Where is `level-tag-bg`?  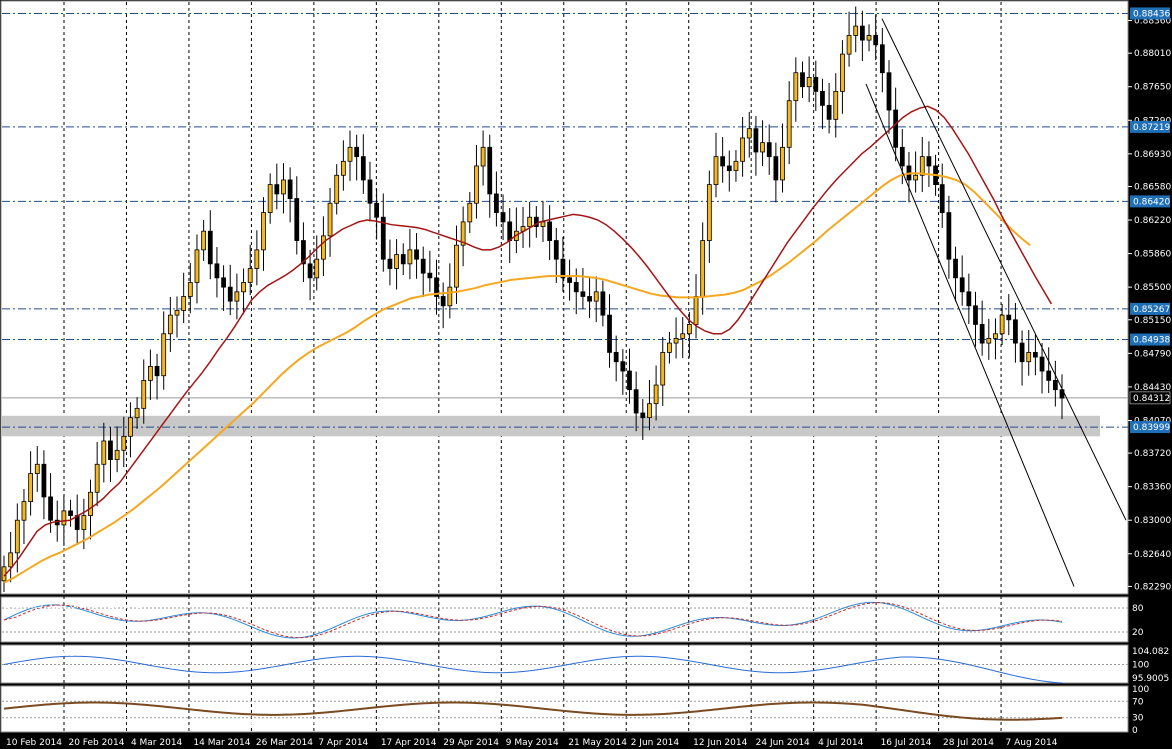 level-tag-bg is located at coordinates (1150, 427).